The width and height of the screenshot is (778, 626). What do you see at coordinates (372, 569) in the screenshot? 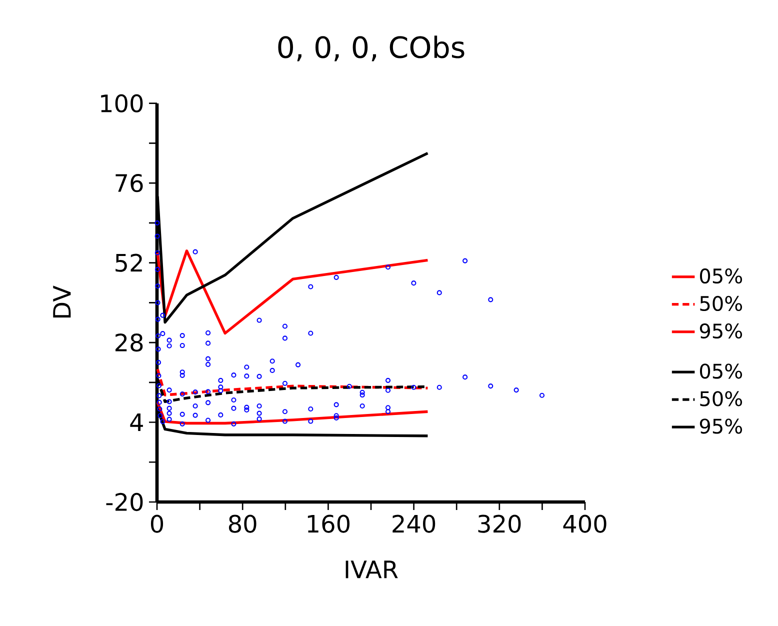
I see `x-axis-title: IVAR` at bounding box center [372, 569].